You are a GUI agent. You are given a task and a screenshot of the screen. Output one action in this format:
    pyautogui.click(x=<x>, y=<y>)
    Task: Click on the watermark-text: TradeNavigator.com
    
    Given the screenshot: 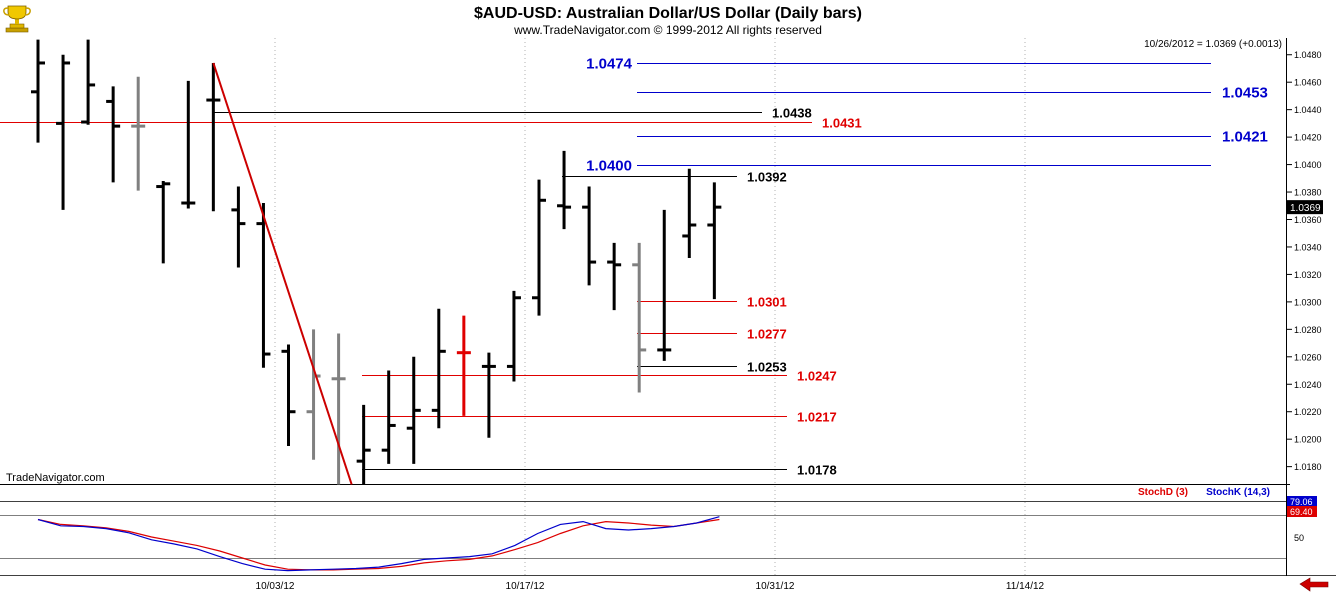 What is the action you would take?
    pyautogui.click(x=55, y=478)
    